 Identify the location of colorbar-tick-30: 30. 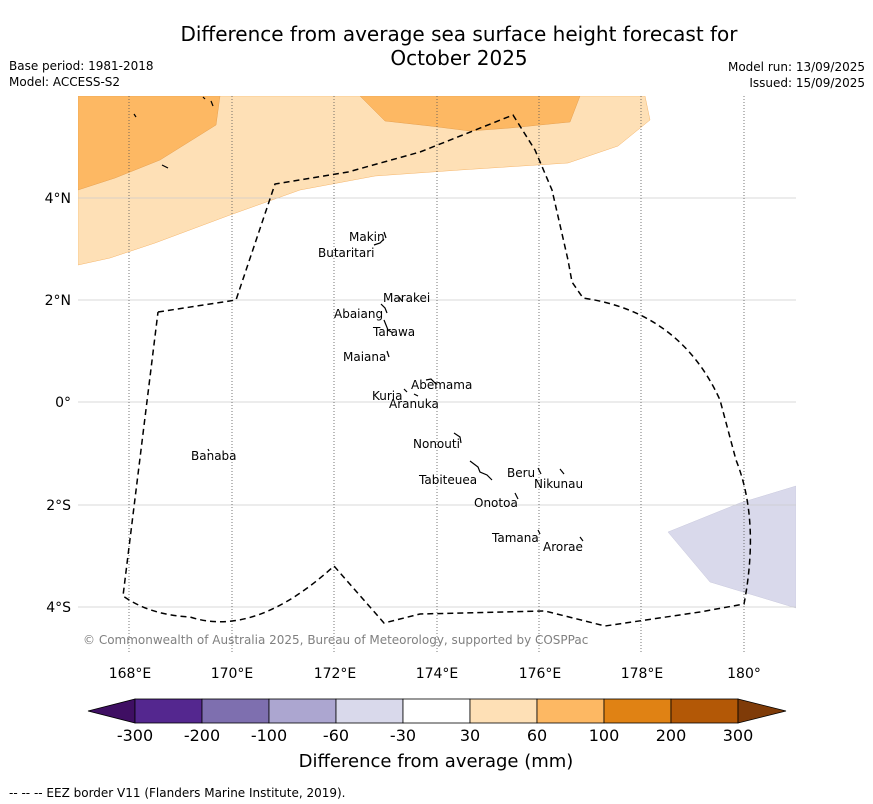
(470, 735).